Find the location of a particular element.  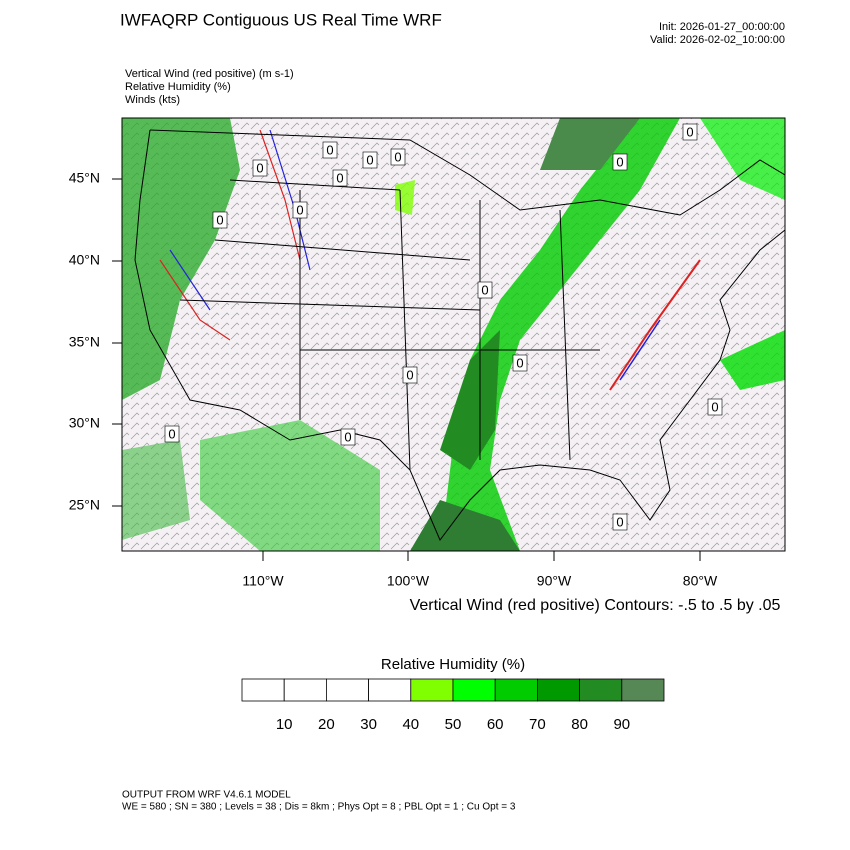

colorbar-tick-label: 90 is located at coordinates (621, 724).